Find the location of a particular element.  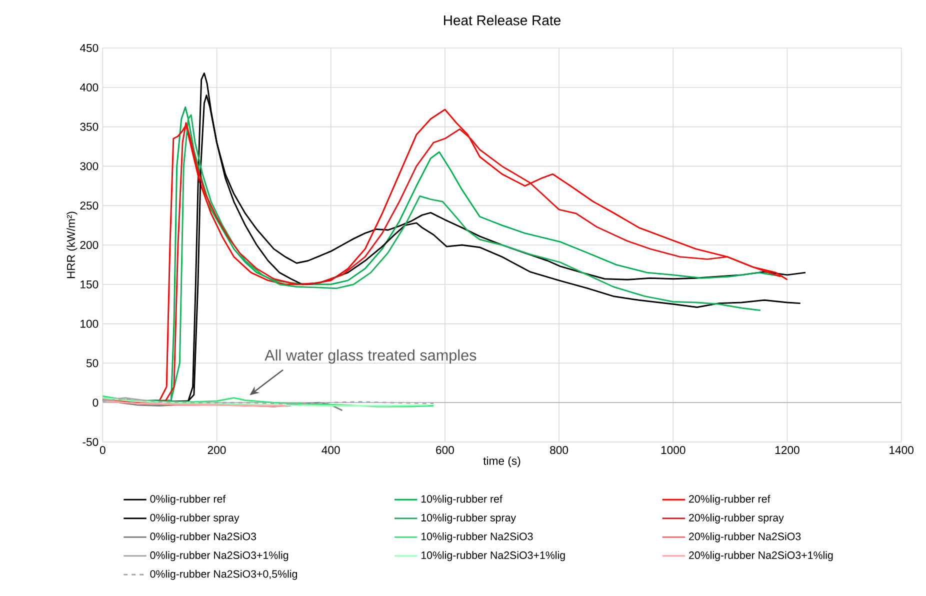

y-tick-label: 400 is located at coordinates (89, 87).